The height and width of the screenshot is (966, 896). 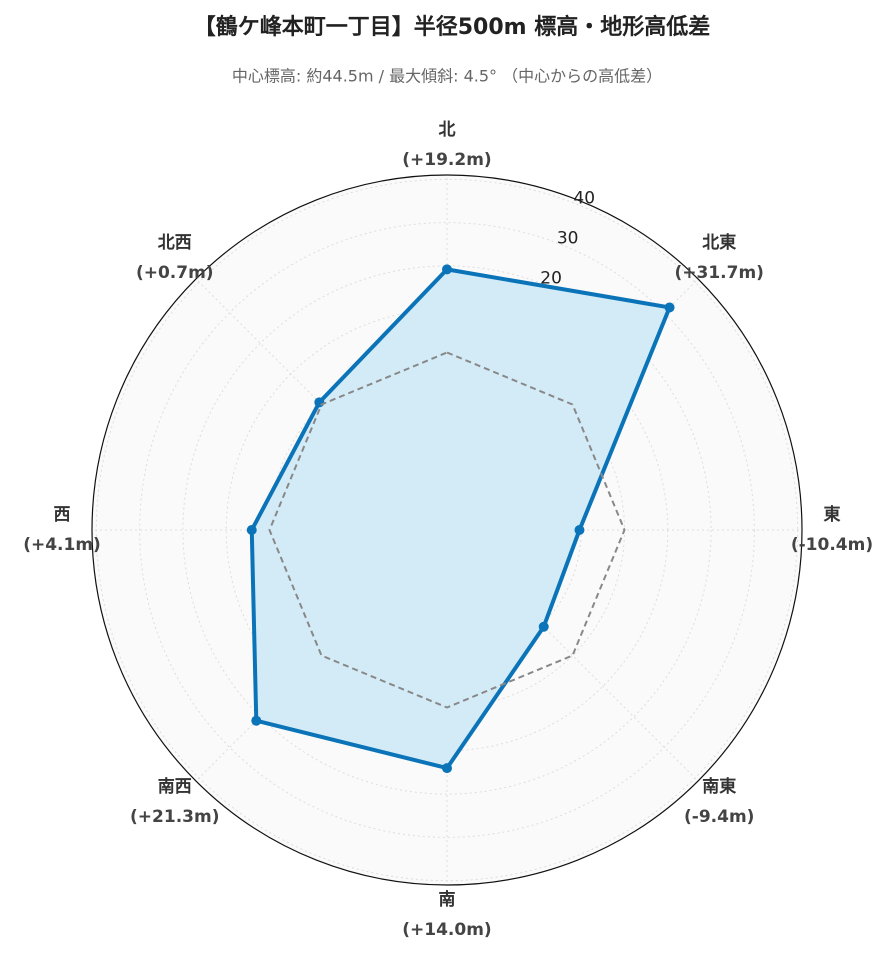 What do you see at coordinates (719, 273) in the screenshot?
I see `value-label: (+31.7m)` at bounding box center [719, 273].